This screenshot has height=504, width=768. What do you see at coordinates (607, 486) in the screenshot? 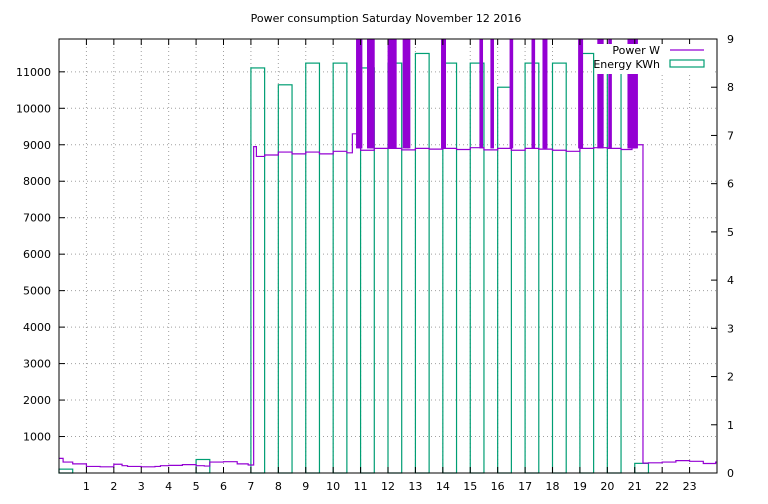
I see `x-tick-label: 20` at bounding box center [607, 486].